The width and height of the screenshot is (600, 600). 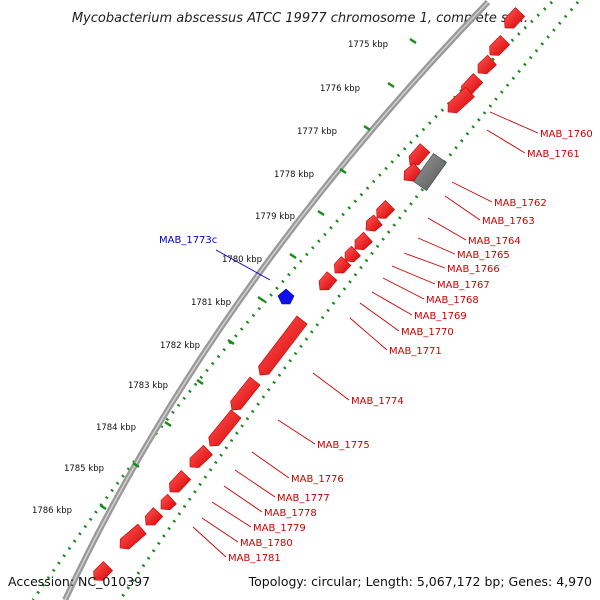 I want to click on gene-label: MAB_1763, so click(x=508, y=221).